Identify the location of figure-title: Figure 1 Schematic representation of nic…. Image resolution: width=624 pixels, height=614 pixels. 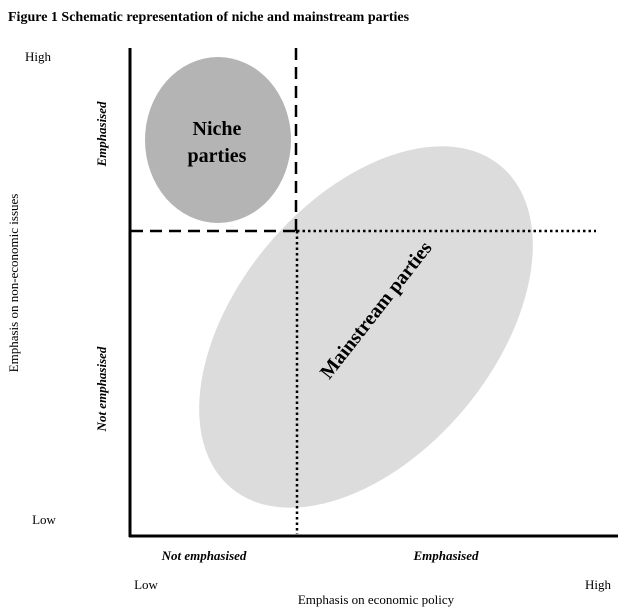
(209, 17).